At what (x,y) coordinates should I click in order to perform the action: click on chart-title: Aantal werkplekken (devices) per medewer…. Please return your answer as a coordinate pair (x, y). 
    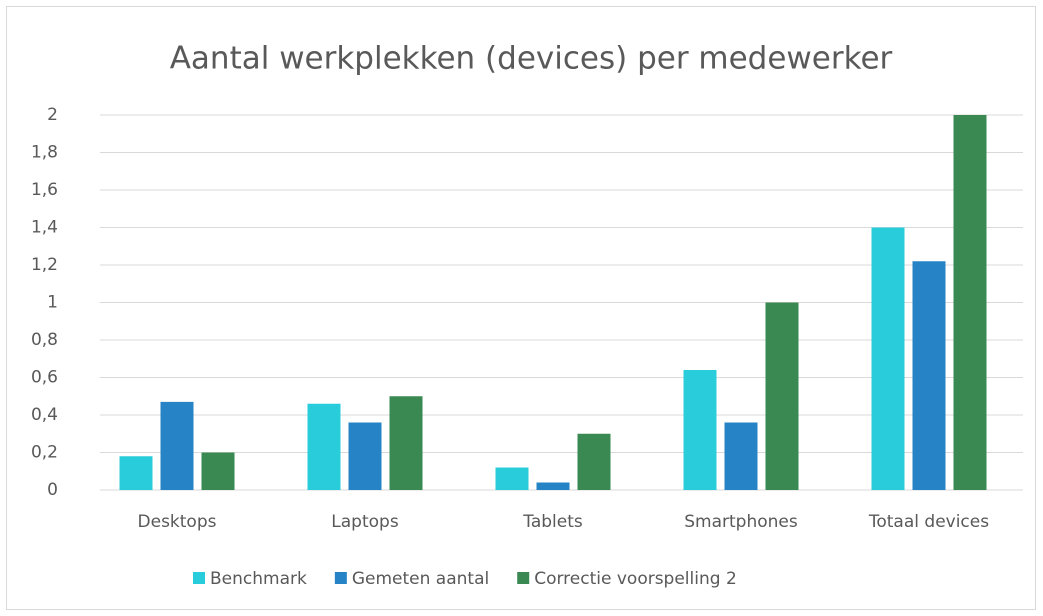
    Looking at the image, I should click on (531, 59).